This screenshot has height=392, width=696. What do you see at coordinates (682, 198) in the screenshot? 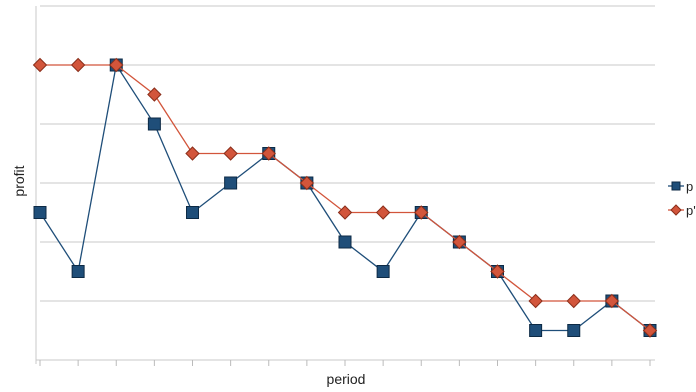
I see `legend: p p'` at bounding box center [682, 198].